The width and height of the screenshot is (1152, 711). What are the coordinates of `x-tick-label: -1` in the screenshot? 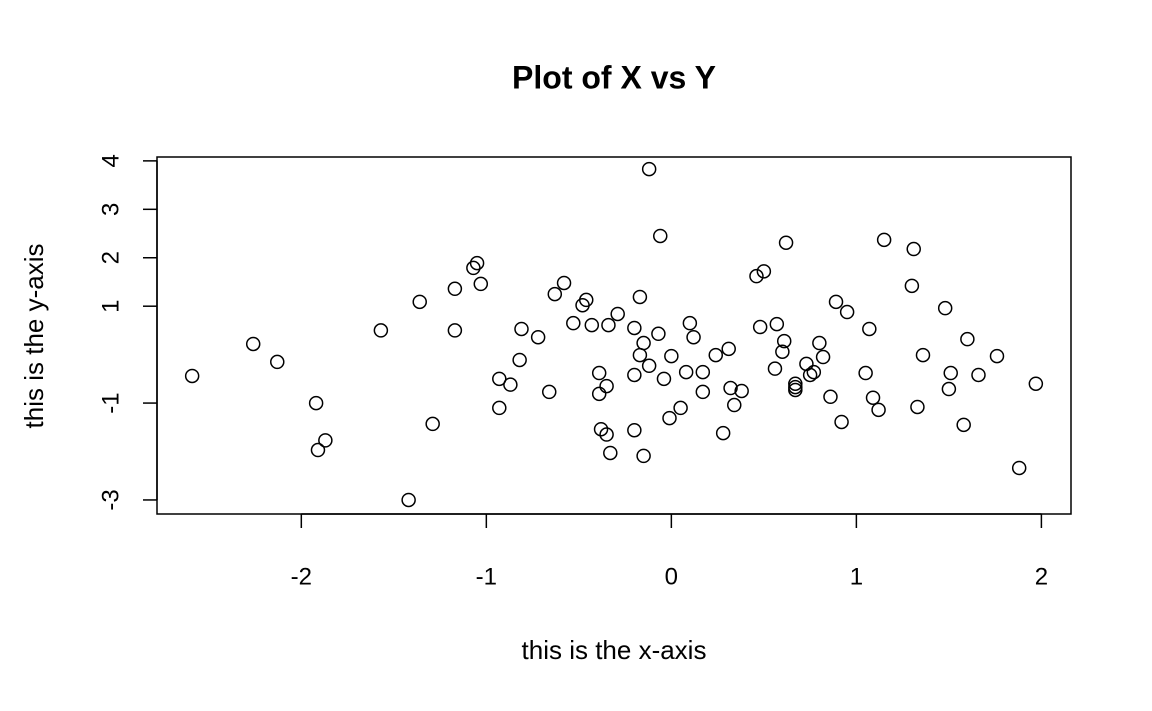 It's located at (486, 576).